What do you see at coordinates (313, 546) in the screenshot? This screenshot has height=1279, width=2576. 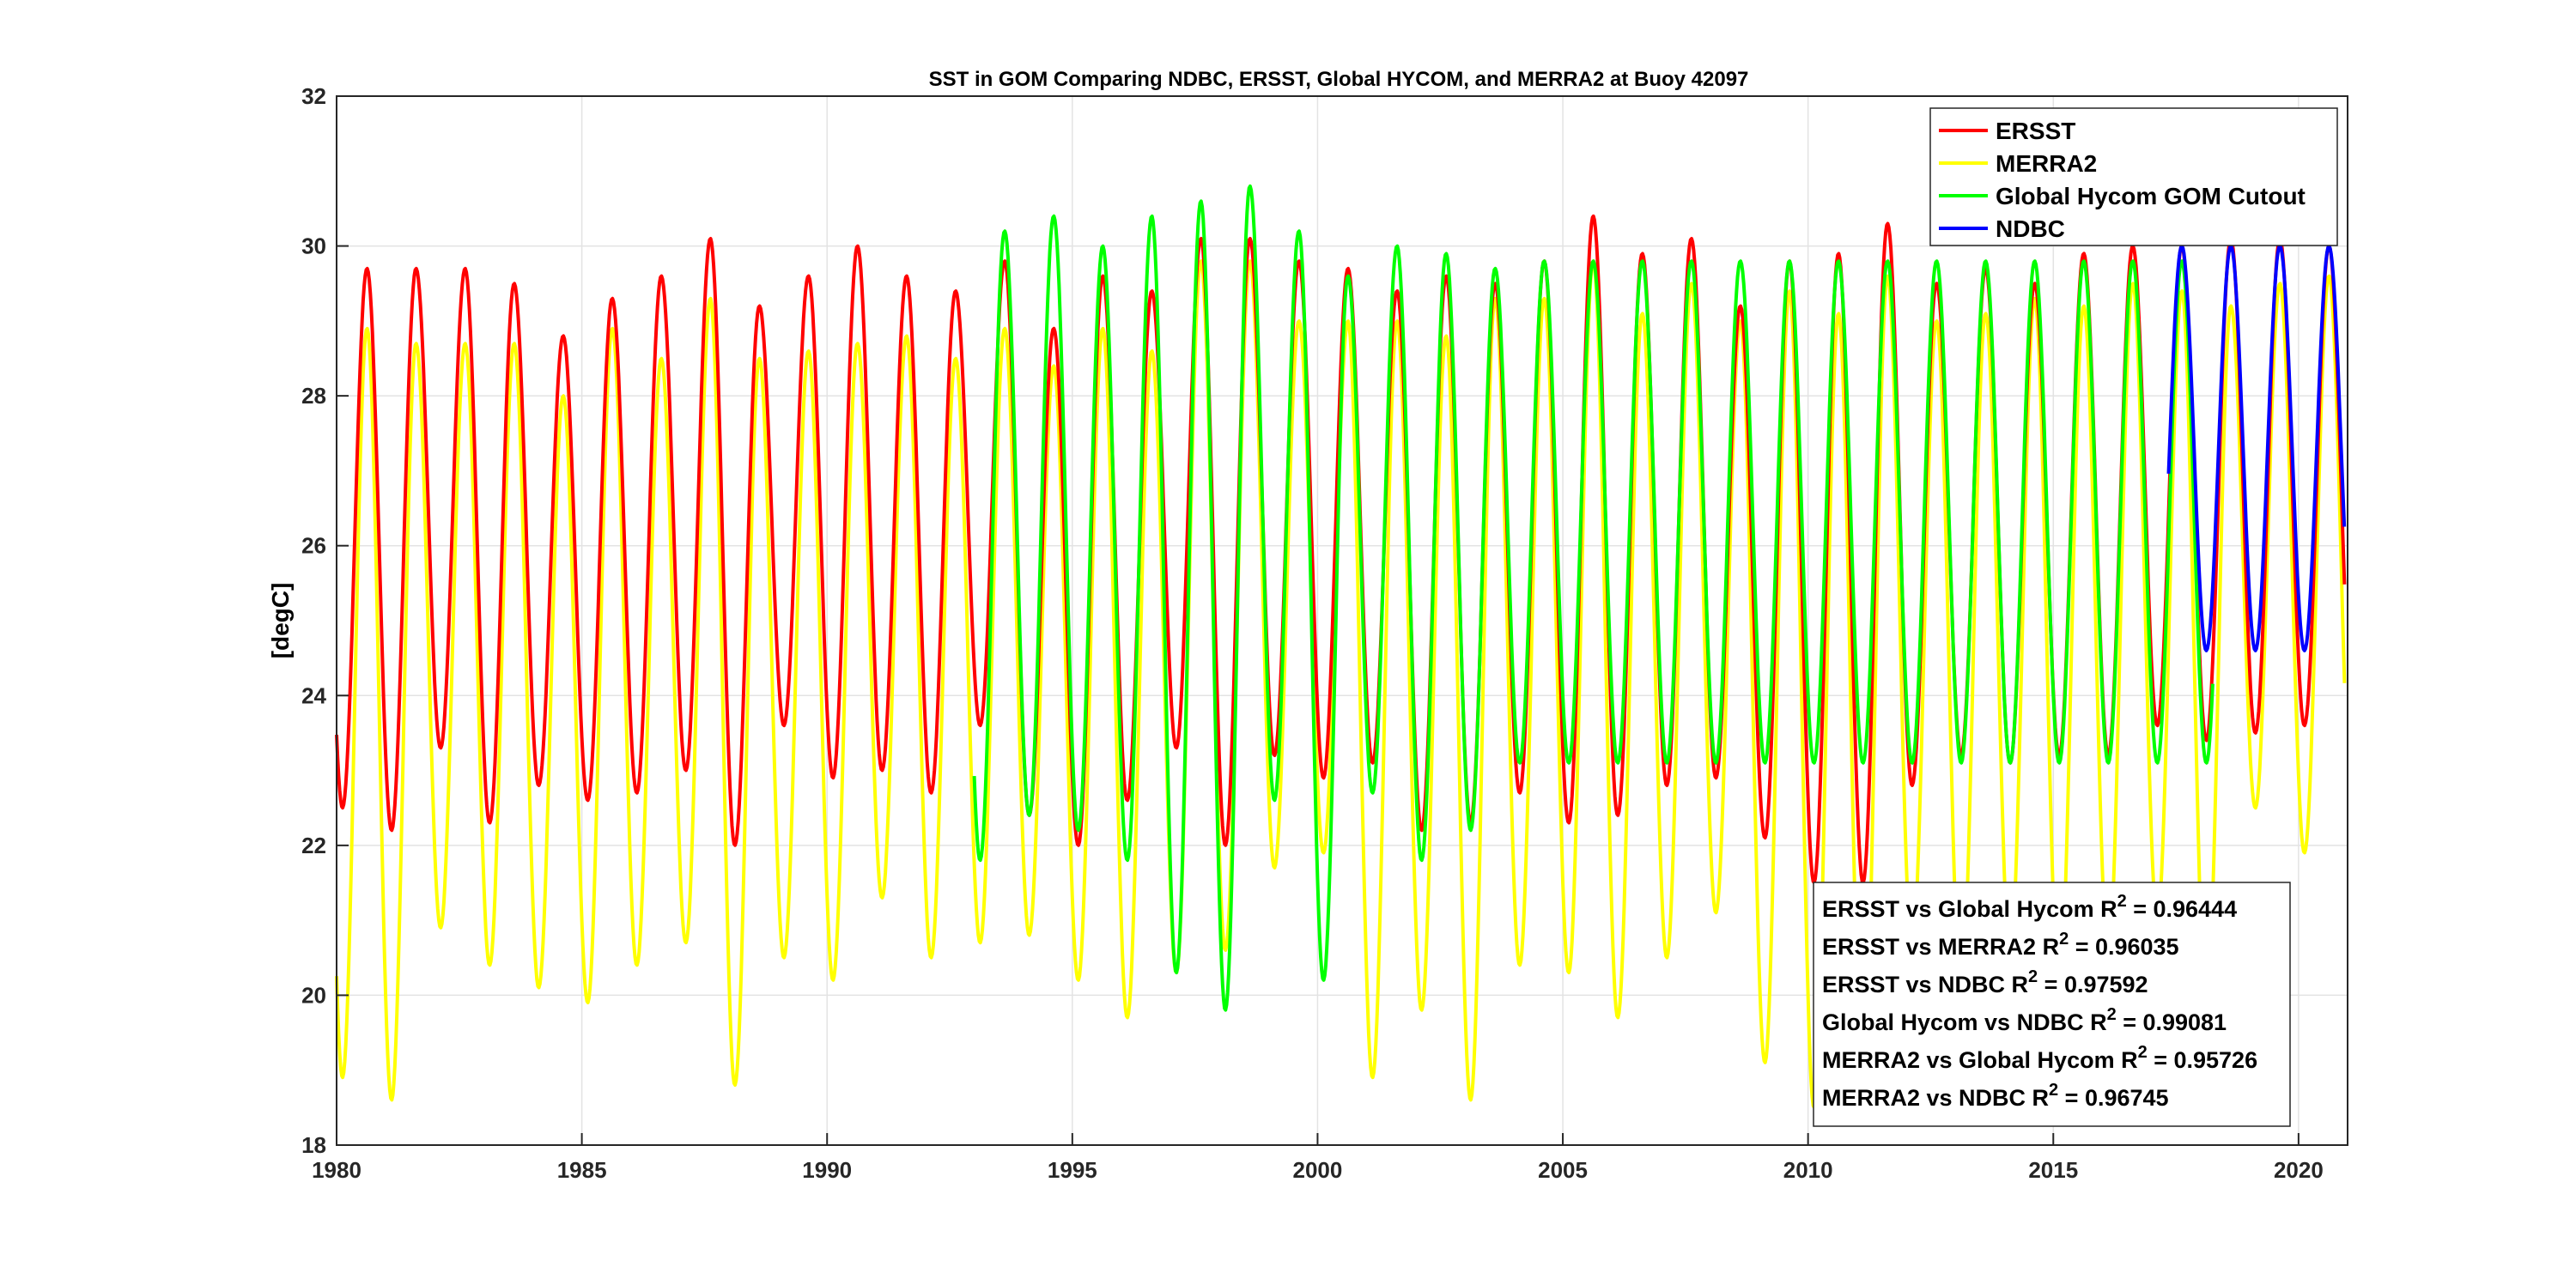 I see `y-tick-label: 26` at bounding box center [313, 546].